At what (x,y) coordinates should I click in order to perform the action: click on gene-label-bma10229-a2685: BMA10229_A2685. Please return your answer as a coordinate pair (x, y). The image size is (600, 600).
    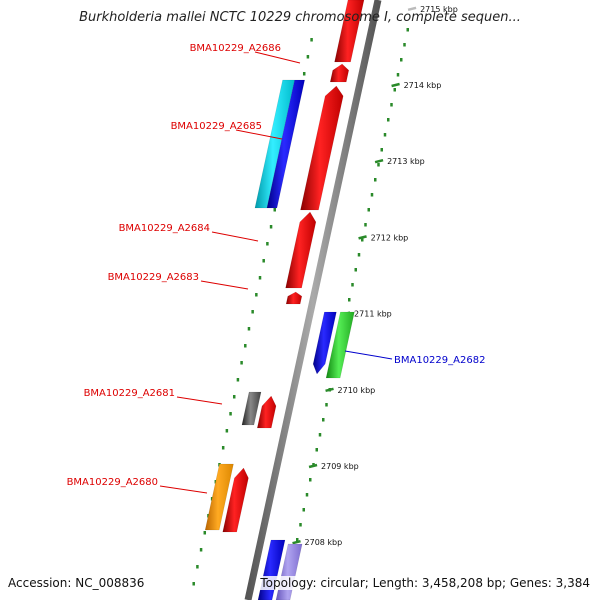
    Looking at the image, I should click on (216, 126).